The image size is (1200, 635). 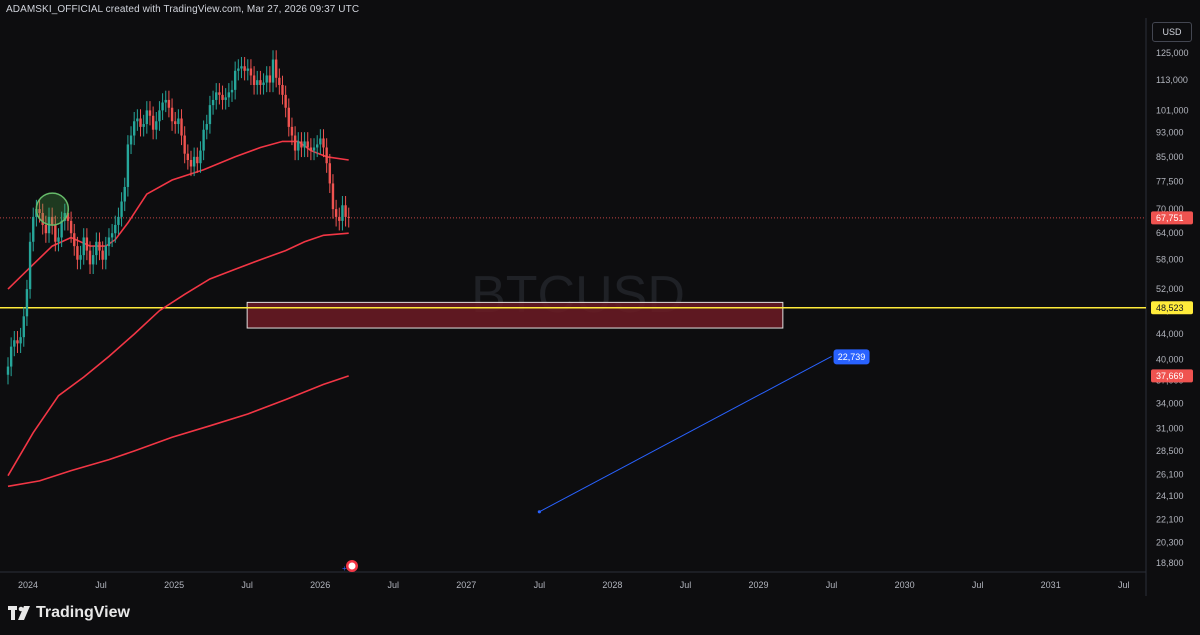 What do you see at coordinates (758, 585) in the screenshot?
I see `time-tick-label: 2029` at bounding box center [758, 585].